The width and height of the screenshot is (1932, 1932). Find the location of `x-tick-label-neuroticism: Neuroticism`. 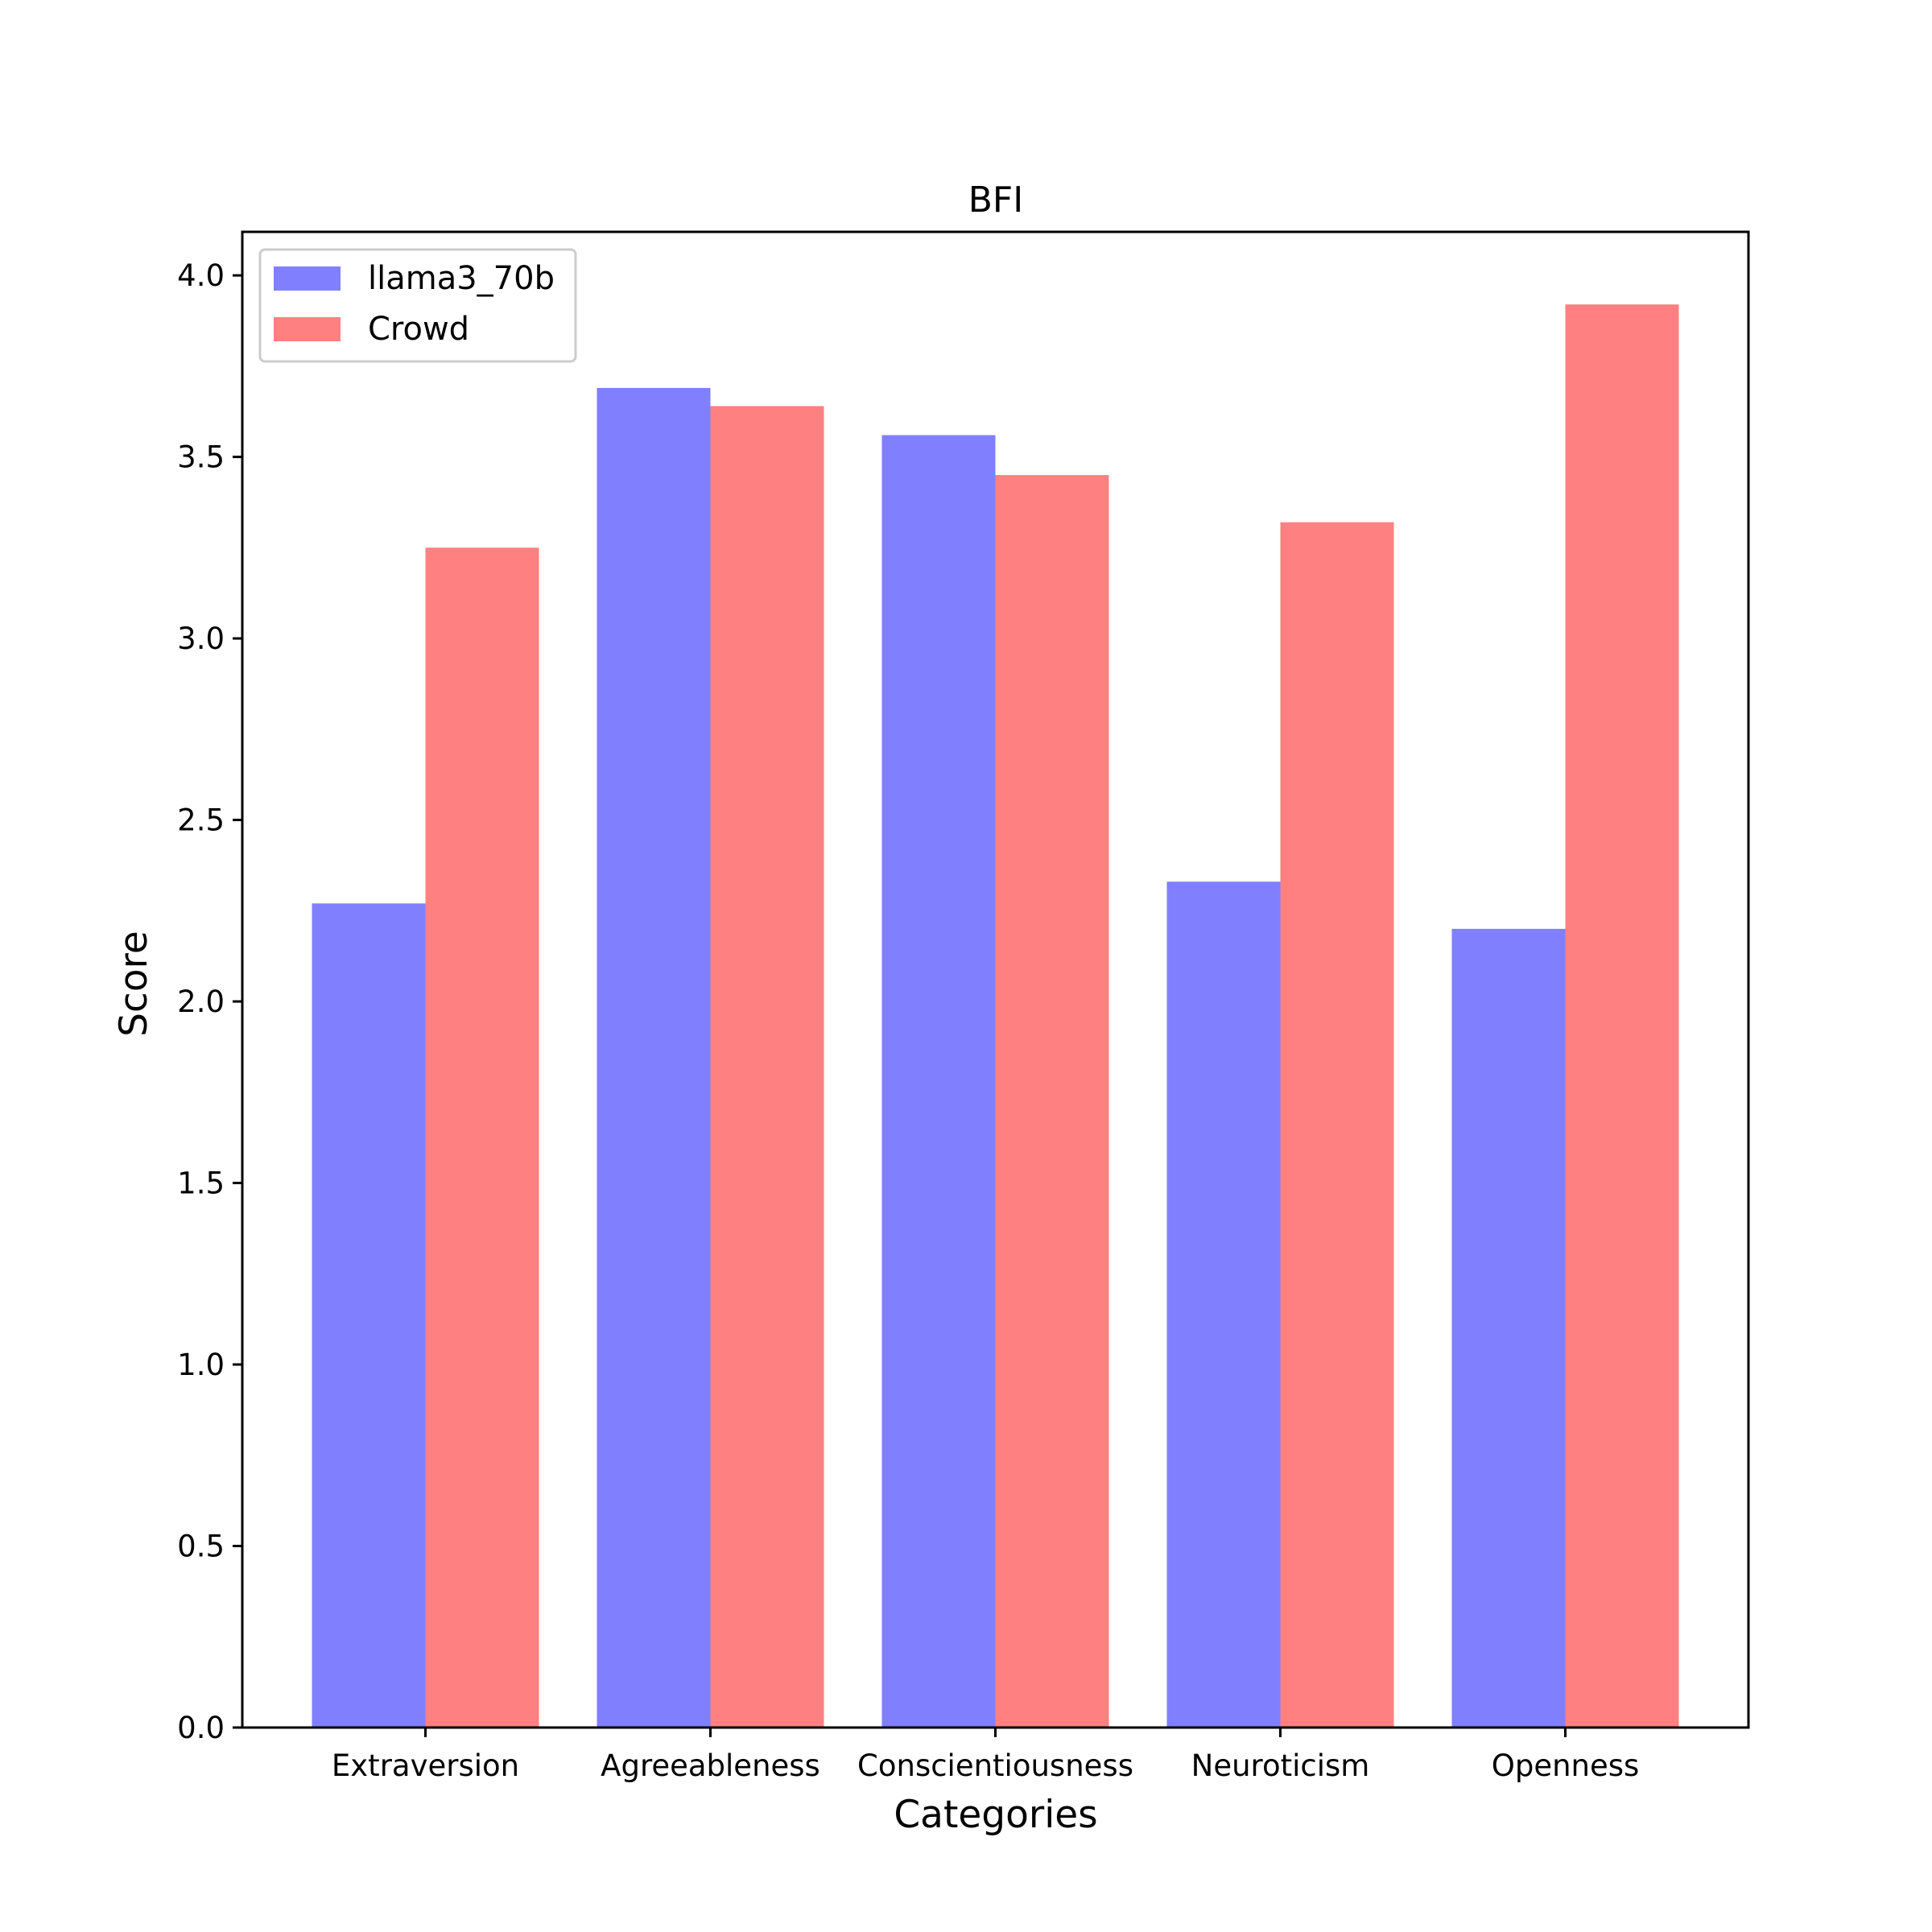

x-tick-label-neuroticism: Neuroticism is located at coordinates (1280, 1766).